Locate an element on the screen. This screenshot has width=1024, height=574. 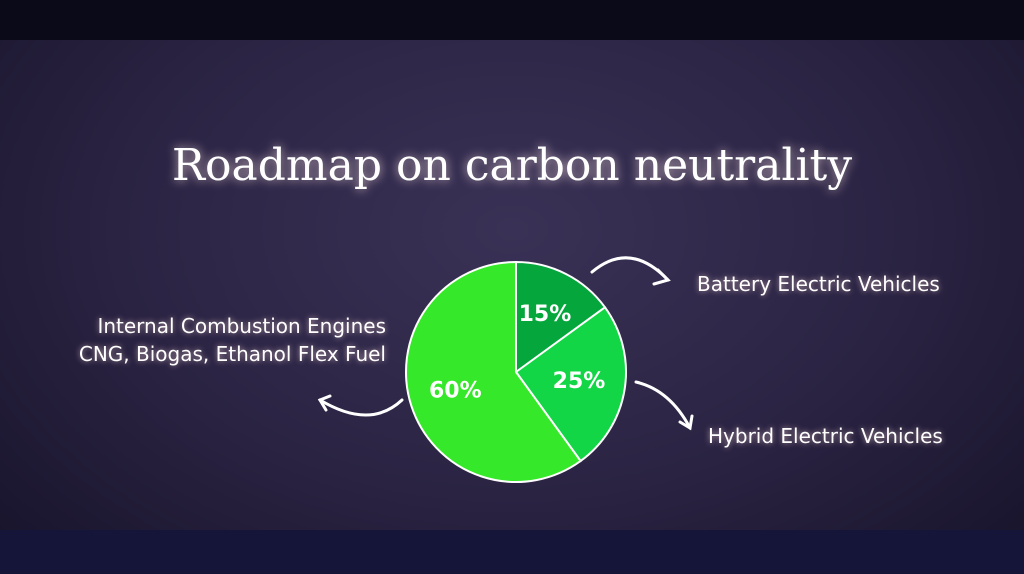
chart-title: Roadmap on carbon neutrality is located at coordinates (512, 165).